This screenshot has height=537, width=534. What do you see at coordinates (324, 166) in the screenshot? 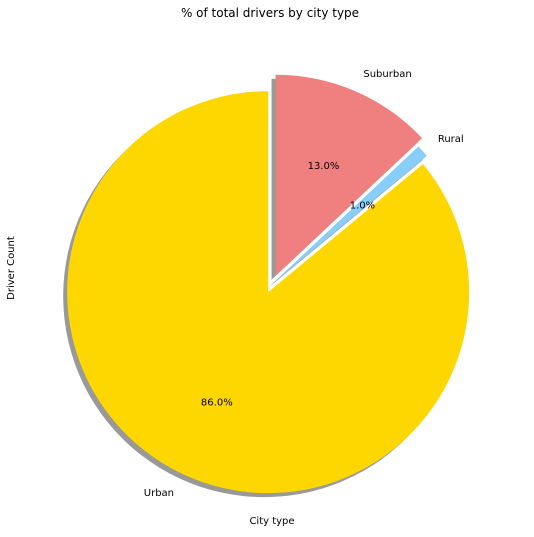
I see `percent-label-suburban: 13.0%` at bounding box center [324, 166].